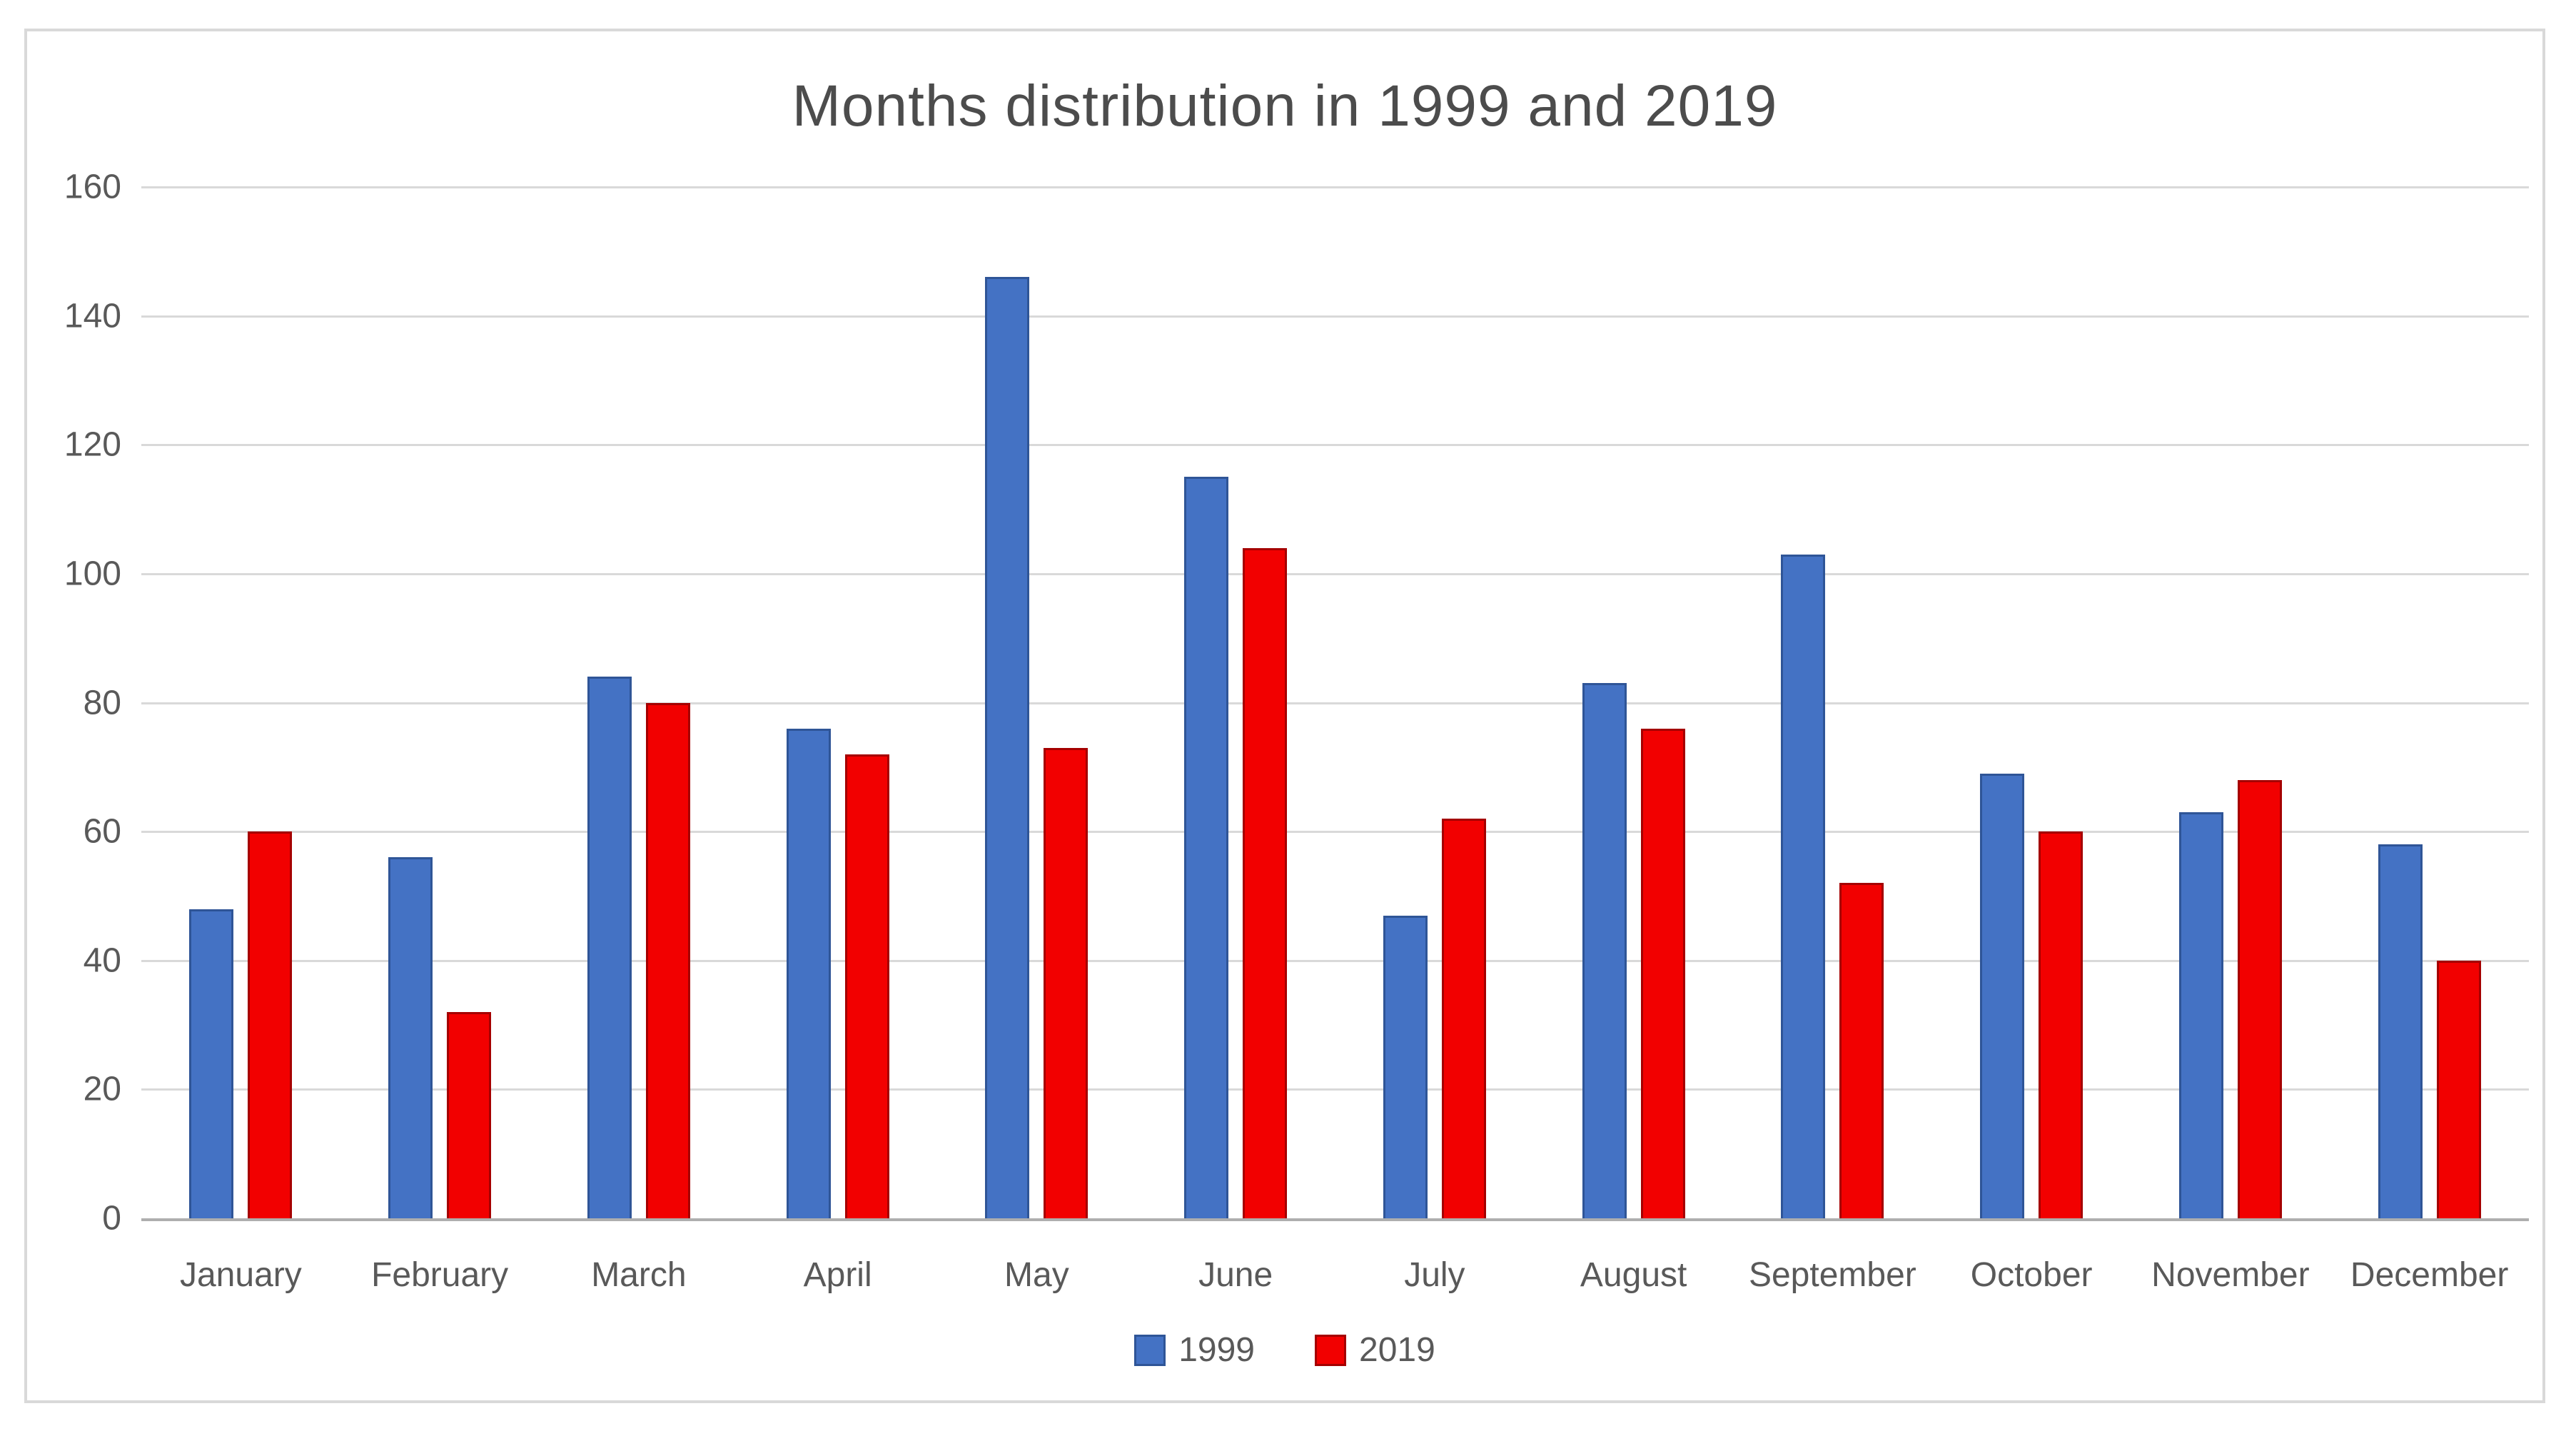 The height and width of the screenshot is (1431, 2576). Describe the element at coordinates (2002, 996) in the screenshot. I see `bar-1999-october` at that location.